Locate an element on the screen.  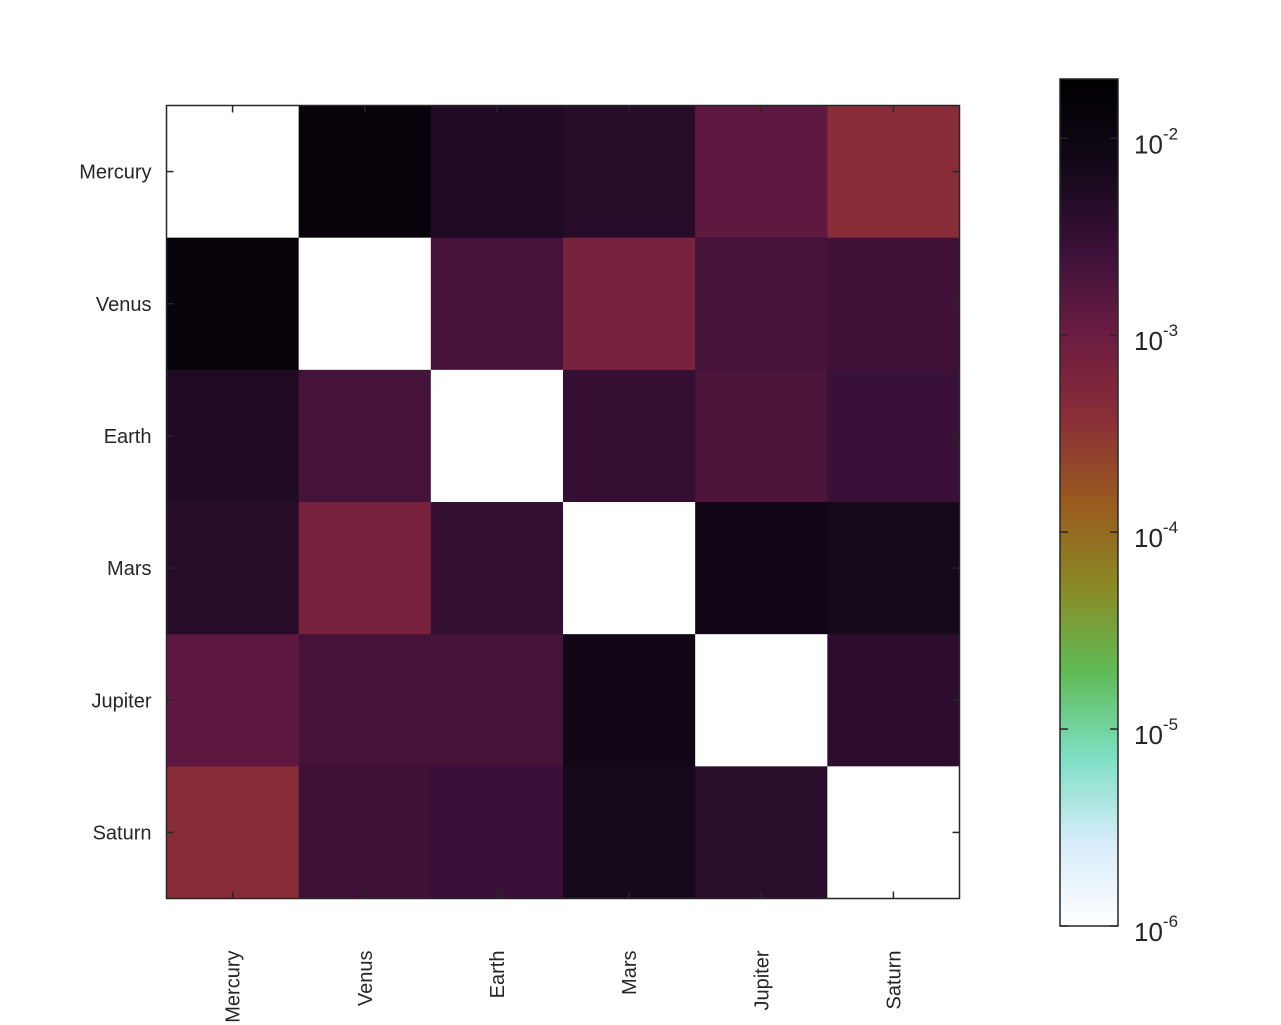
heatmap-cell-mercury-mars is located at coordinates (629, 172).